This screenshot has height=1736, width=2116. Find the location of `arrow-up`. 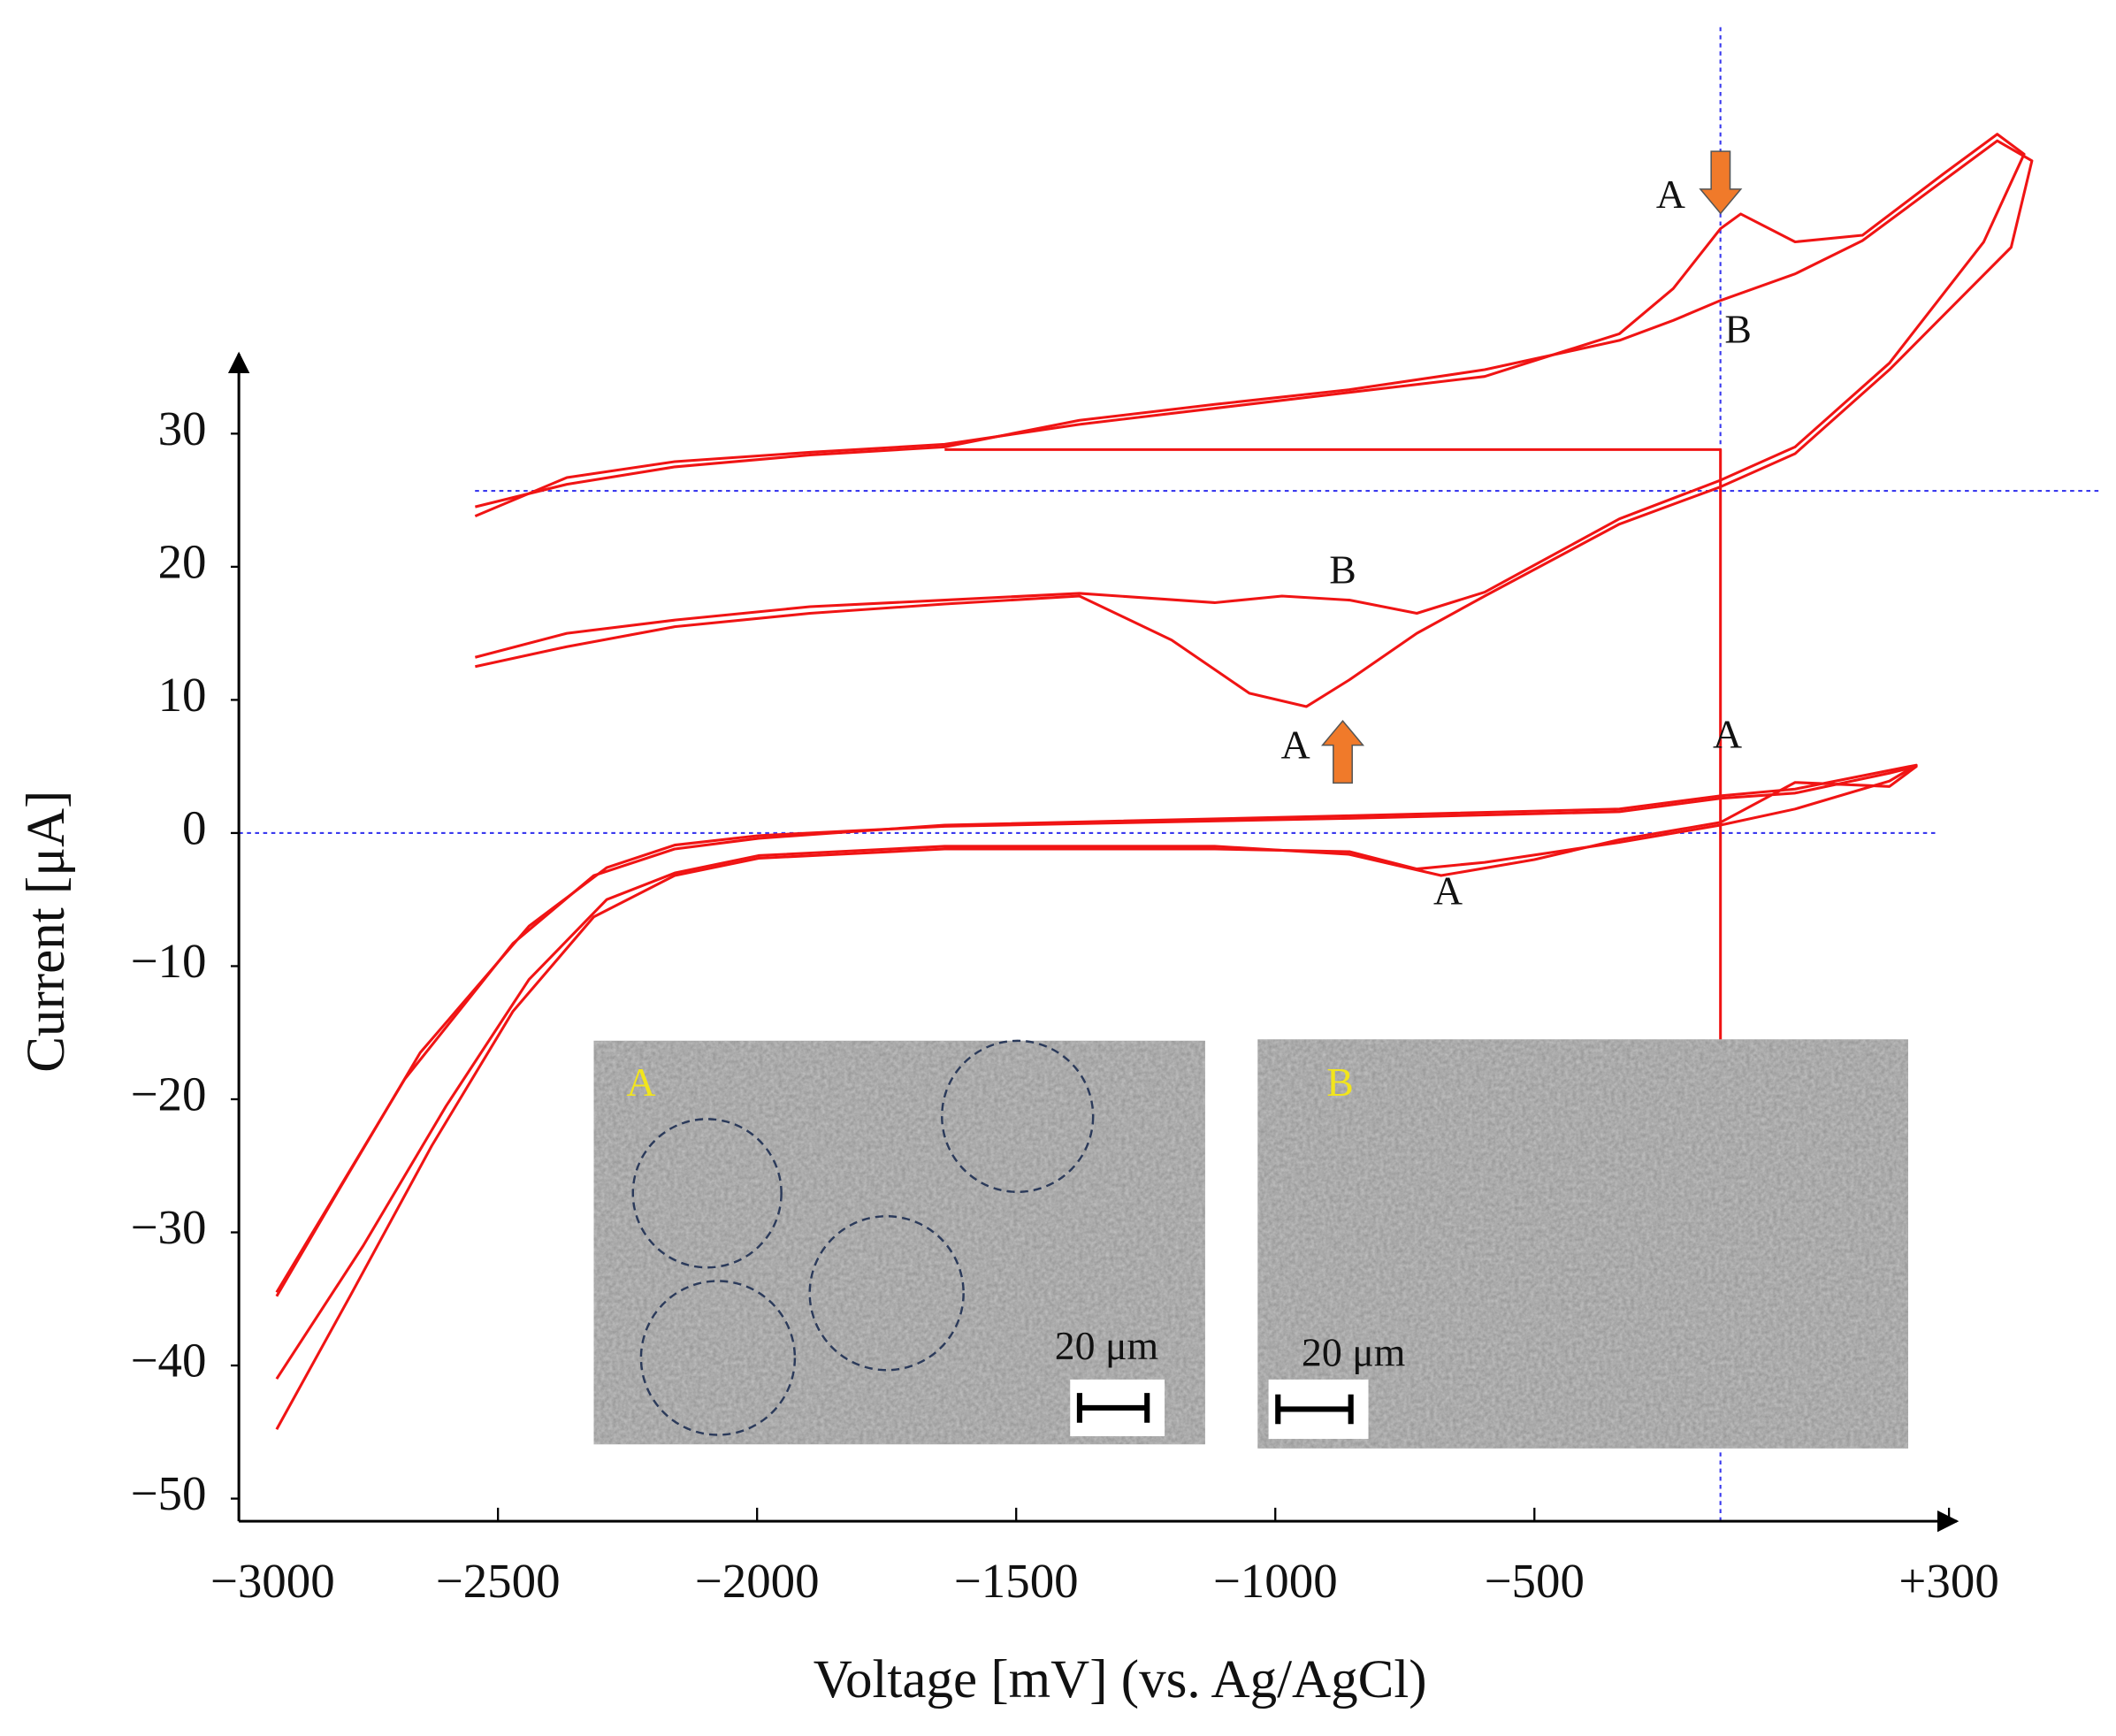

arrow-up is located at coordinates (1342, 751).